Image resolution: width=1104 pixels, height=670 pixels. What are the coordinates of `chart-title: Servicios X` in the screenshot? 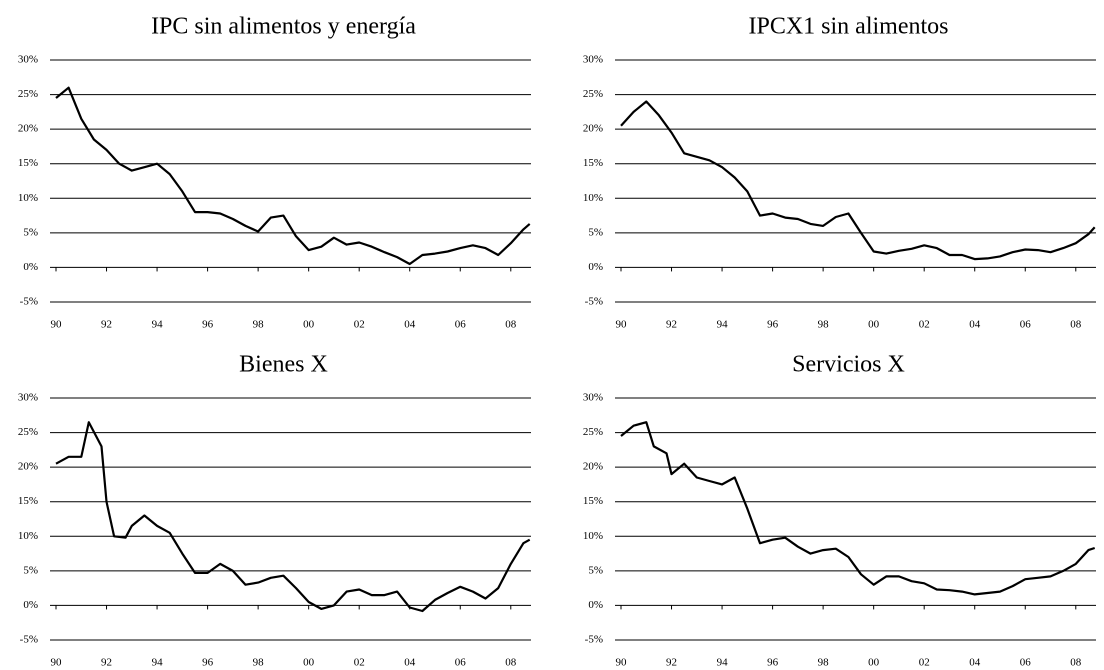 It's located at (848, 365).